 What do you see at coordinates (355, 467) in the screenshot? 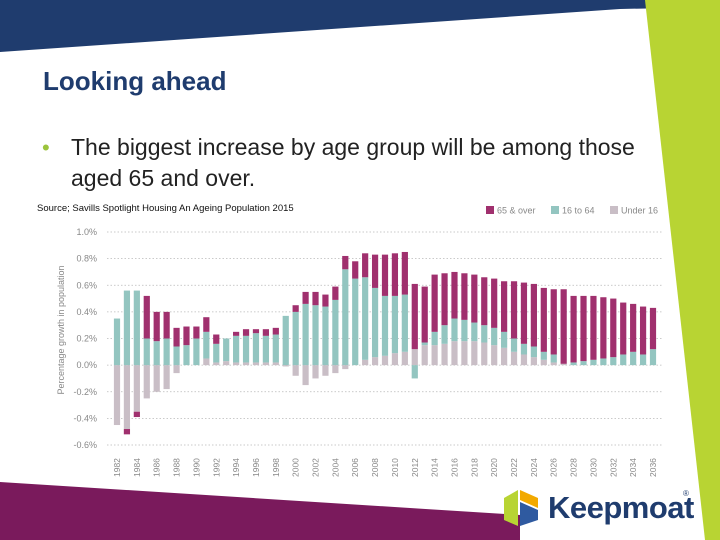
I see `x-tick-label: 2006` at bounding box center [355, 467].